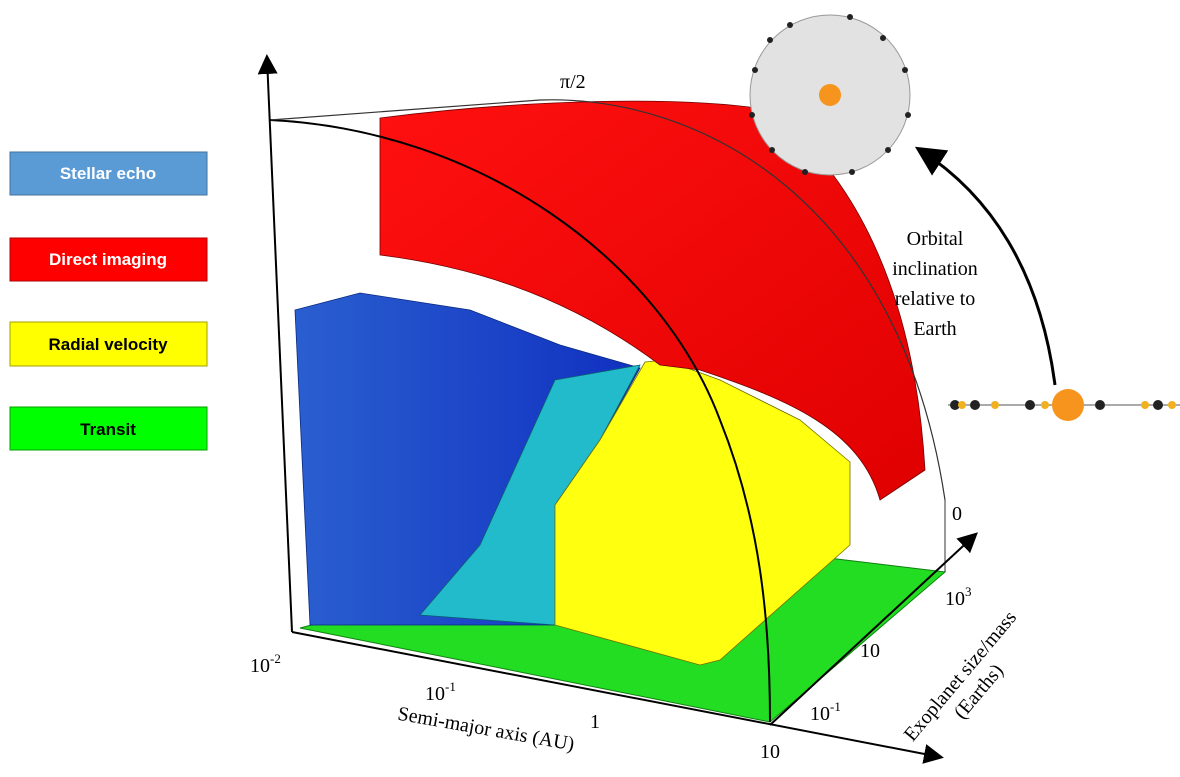 The height and width of the screenshot is (777, 1180). Describe the element at coordinates (440, 692) in the screenshot. I see `x-tick-label: 10⁻¹` at that location.